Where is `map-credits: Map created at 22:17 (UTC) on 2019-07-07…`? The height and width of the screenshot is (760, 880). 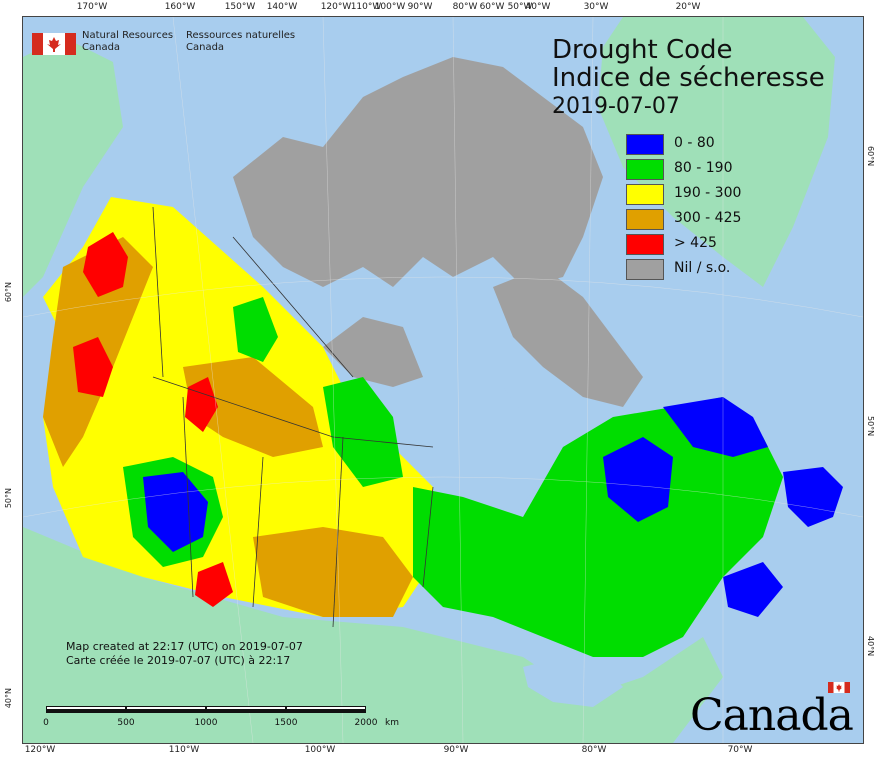
map-credits: Map created at 22:17 (UTC) on 2019-07-07… is located at coordinates (184, 654).